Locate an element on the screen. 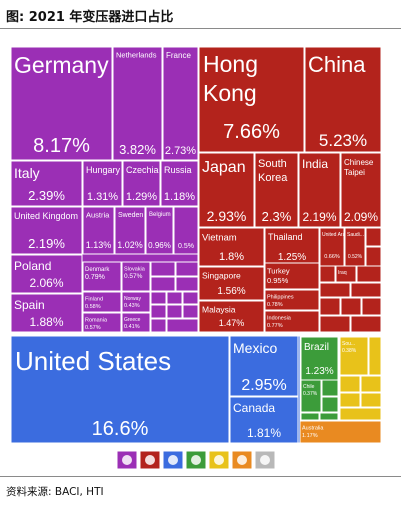 The image size is (401, 509). value-hungary: 1.31% is located at coordinates (102, 197).